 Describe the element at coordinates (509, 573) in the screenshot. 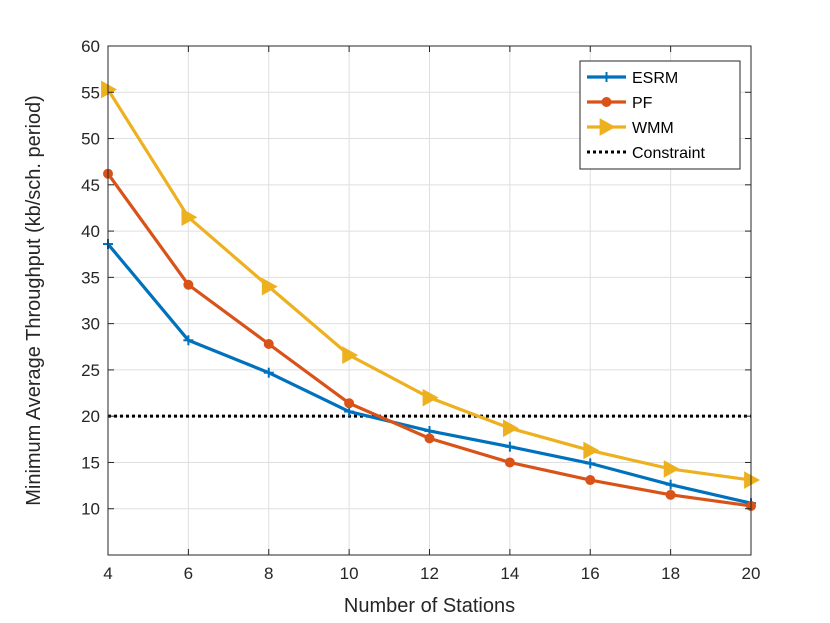

I see `x-tick-label: 14` at that location.